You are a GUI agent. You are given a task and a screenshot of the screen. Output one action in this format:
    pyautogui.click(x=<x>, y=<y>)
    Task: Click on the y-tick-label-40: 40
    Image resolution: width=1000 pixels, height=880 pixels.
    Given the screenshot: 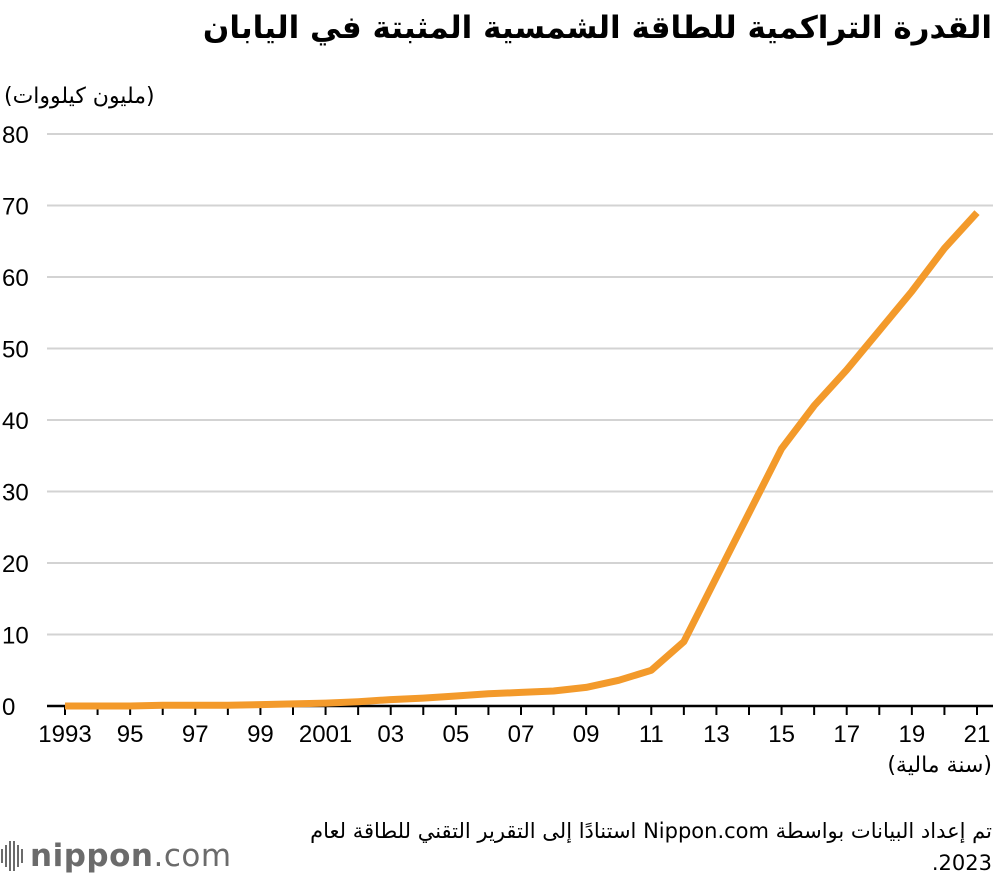 What is the action you would take?
    pyautogui.click(x=15, y=421)
    